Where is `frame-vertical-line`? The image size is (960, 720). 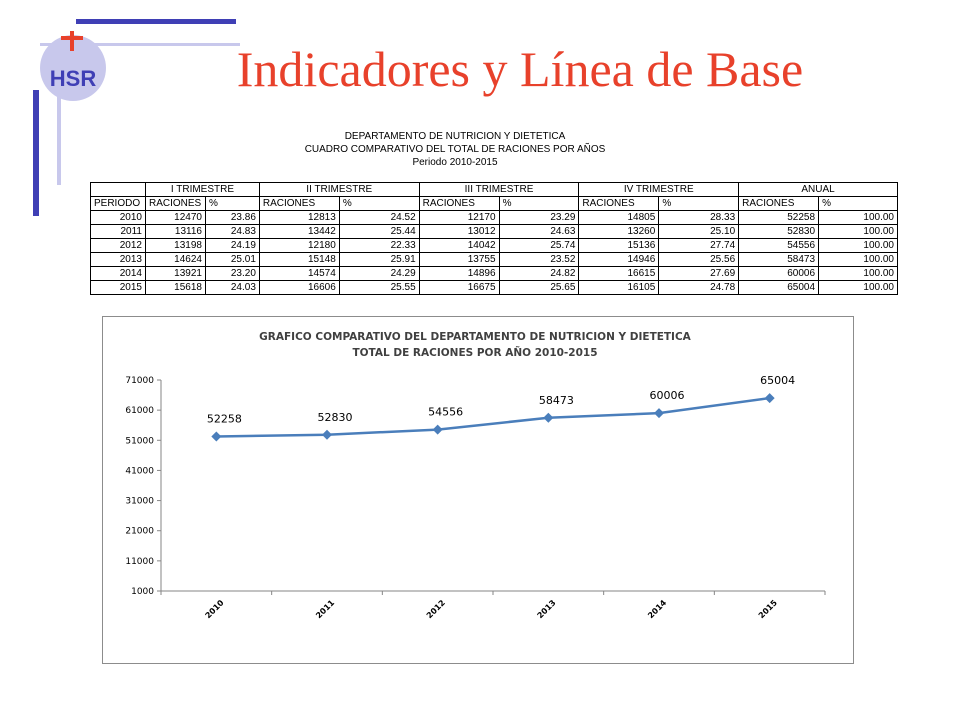
frame-vertical-line is located at coordinates (59, 112).